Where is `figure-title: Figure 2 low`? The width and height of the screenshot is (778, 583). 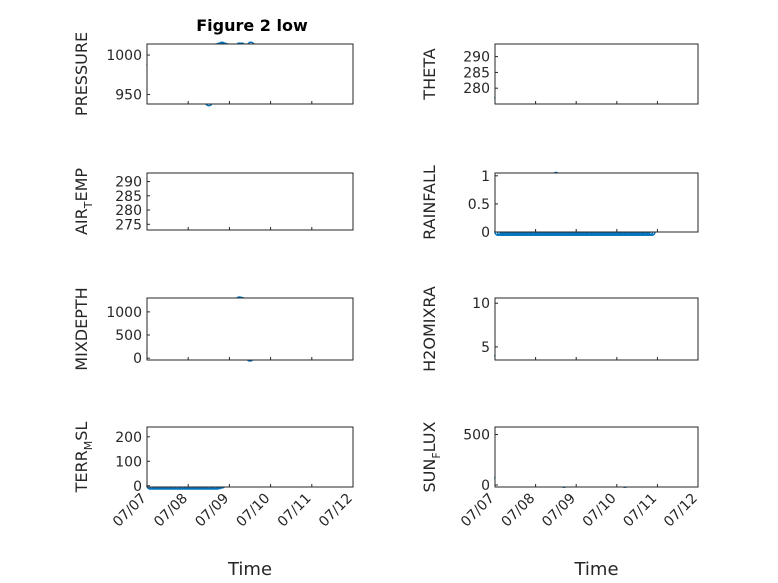
figure-title: Figure 2 low is located at coordinates (252, 25).